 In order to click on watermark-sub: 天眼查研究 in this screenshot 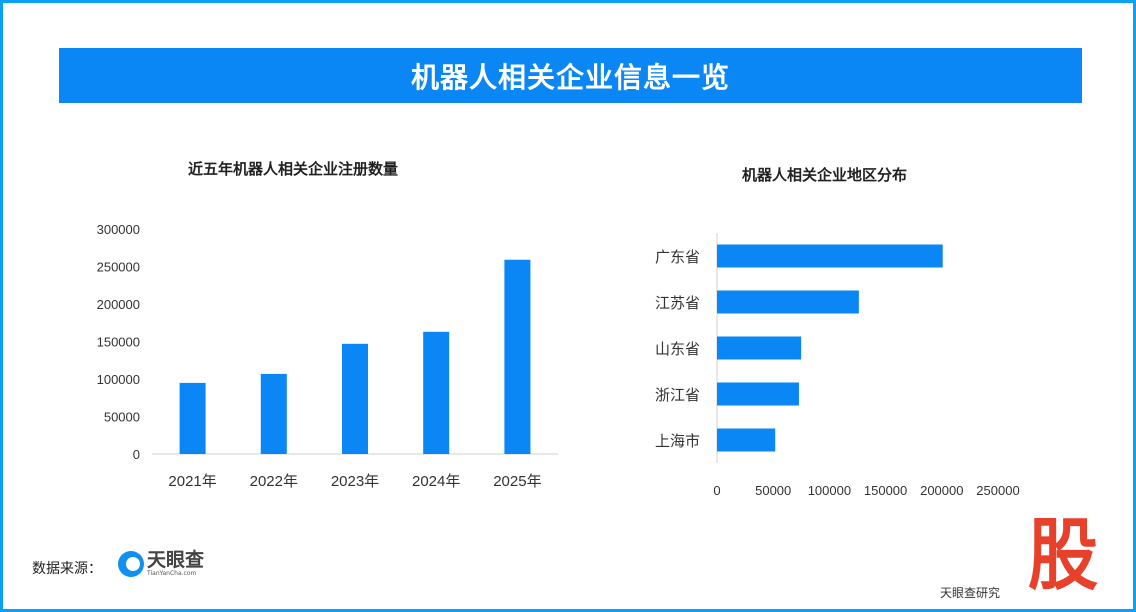, I will do `click(970, 593)`.